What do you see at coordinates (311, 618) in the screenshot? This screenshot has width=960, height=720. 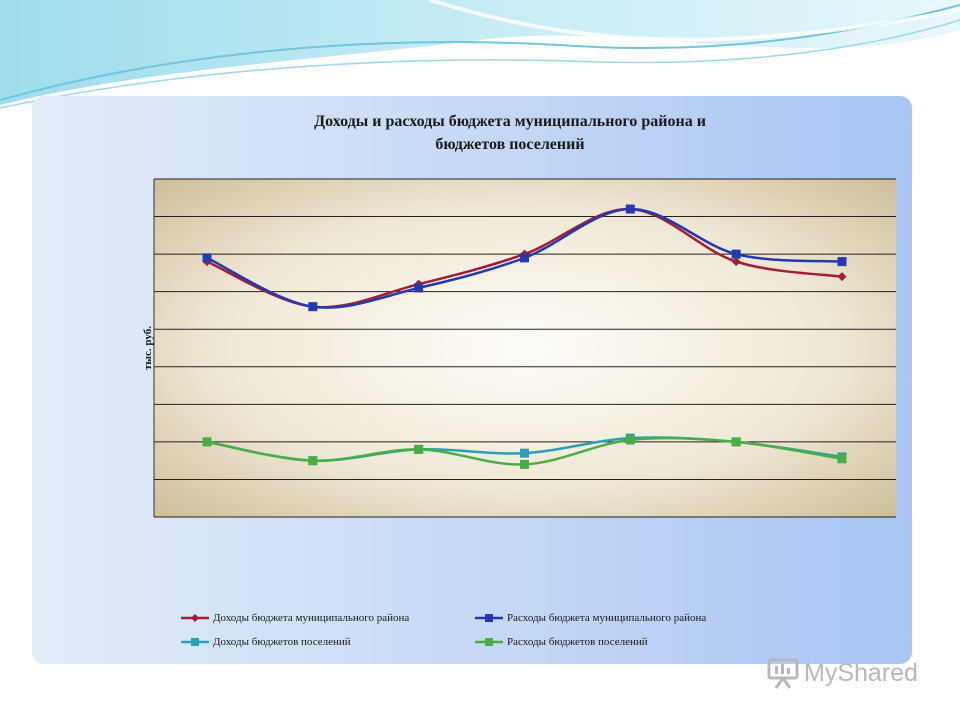 I see `legend-label-1: Доходы бюджета муниципального района` at bounding box center [311, 618].